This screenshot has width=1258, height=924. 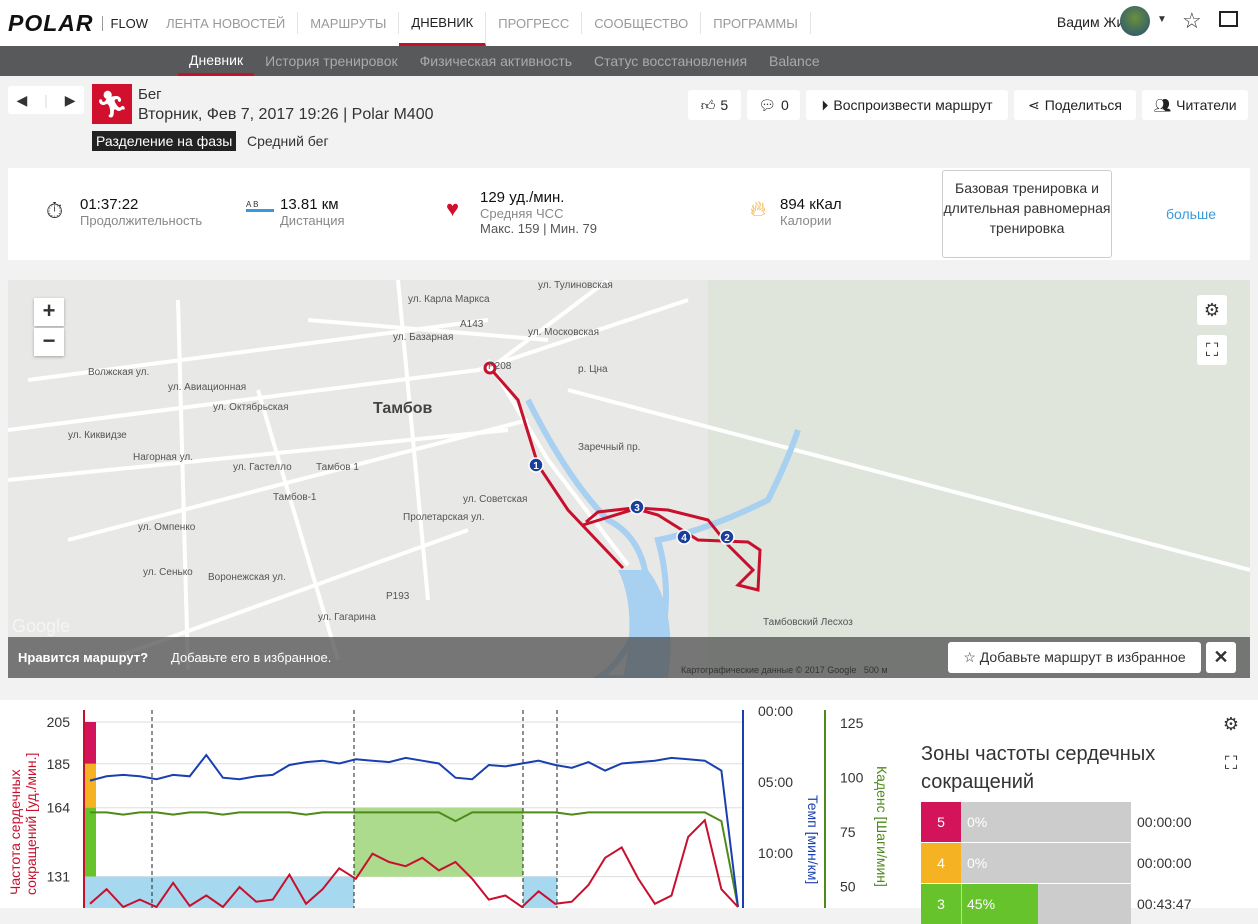 I want to click on google-watermark: Google, so click(x=41, y=626).